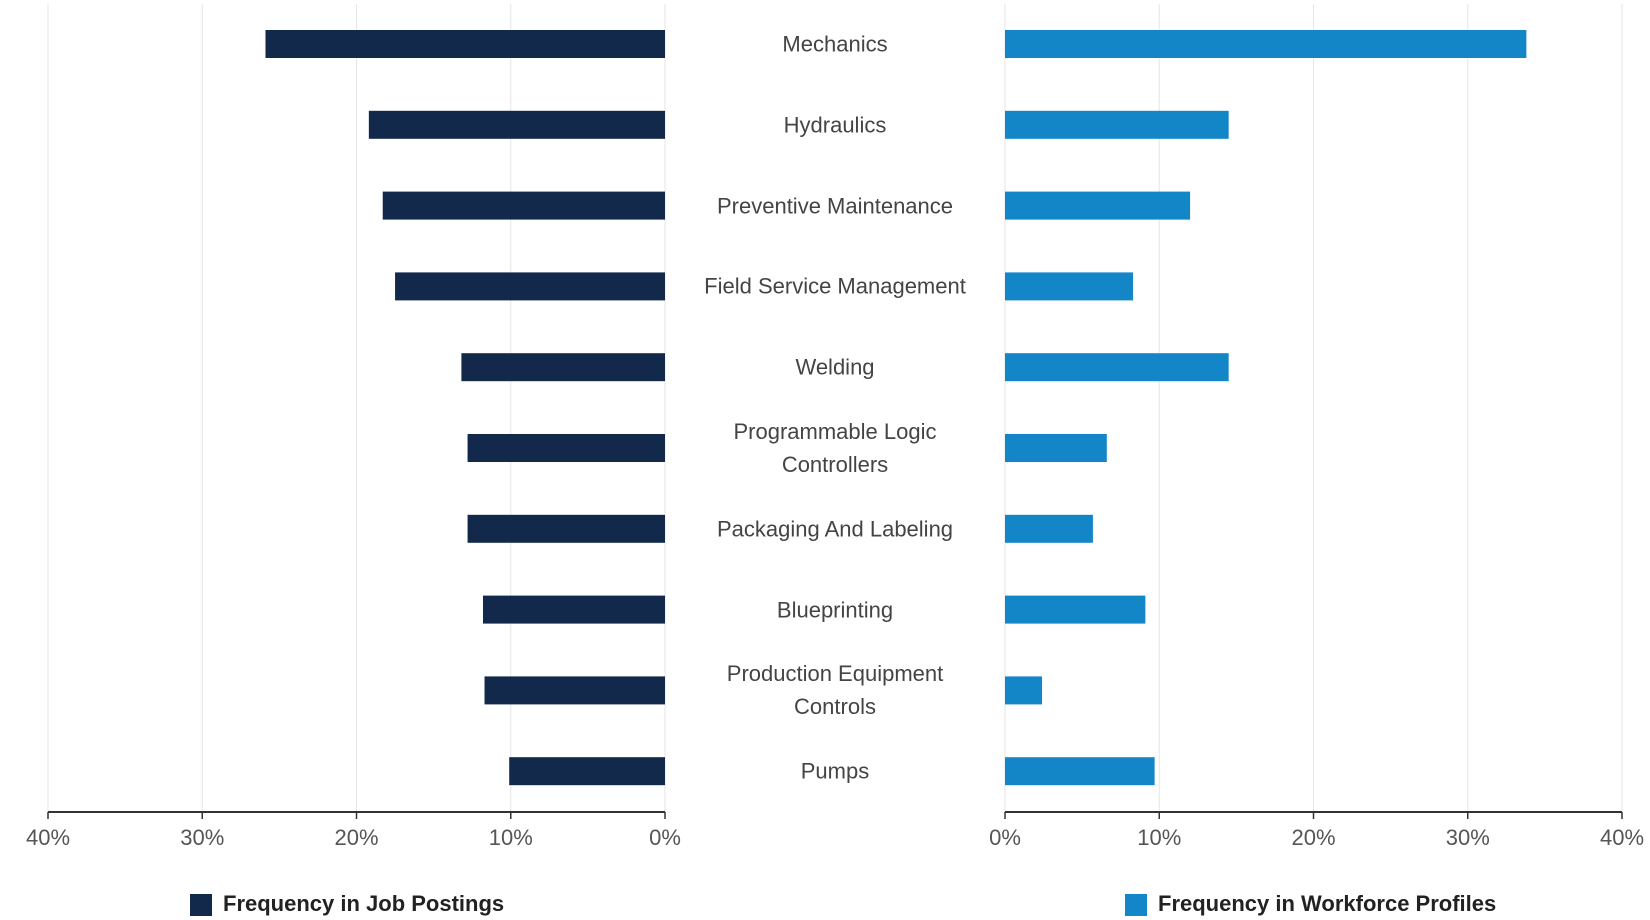  What do you see at coordinates (835, 448) in the screenshot?
I see `category-label: Programmable Logic Controllers` at bounding box center [835, 448].